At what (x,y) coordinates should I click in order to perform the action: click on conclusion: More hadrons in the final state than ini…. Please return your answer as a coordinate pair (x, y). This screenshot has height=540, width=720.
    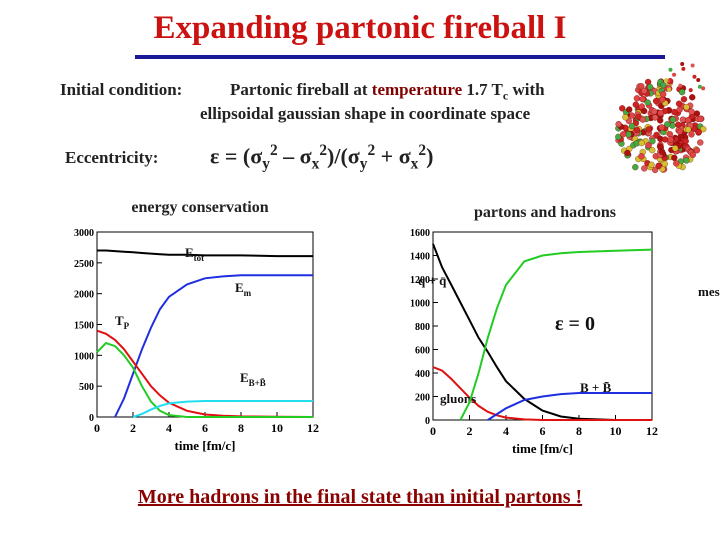
    Looking at the image, I should click on (360, 497).